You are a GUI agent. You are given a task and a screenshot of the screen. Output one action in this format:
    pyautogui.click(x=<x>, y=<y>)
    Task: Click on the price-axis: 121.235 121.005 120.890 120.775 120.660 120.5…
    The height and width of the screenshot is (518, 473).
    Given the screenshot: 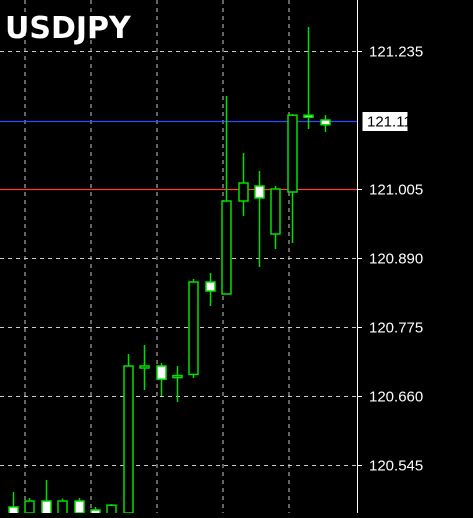 What is the action you would take?
    pyautogui.click(x=390, y=256)
    